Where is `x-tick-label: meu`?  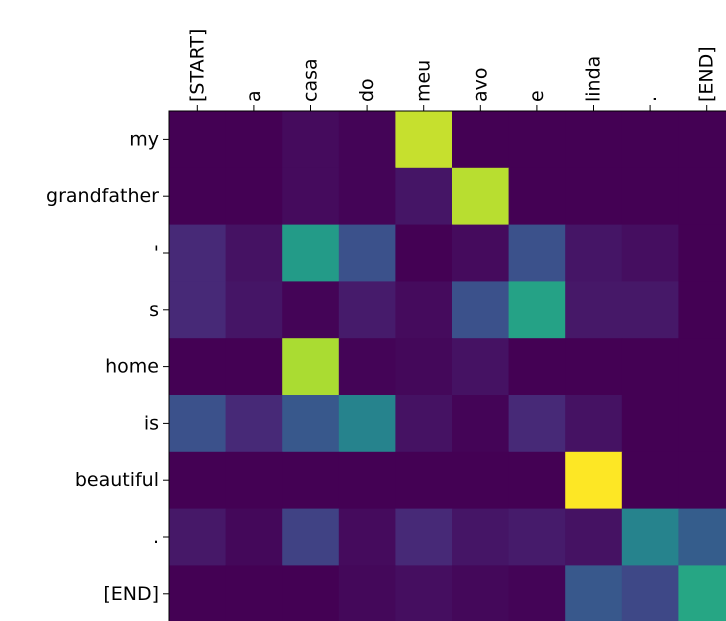 x-tick-label: meu is located at coordinates (424, 81).